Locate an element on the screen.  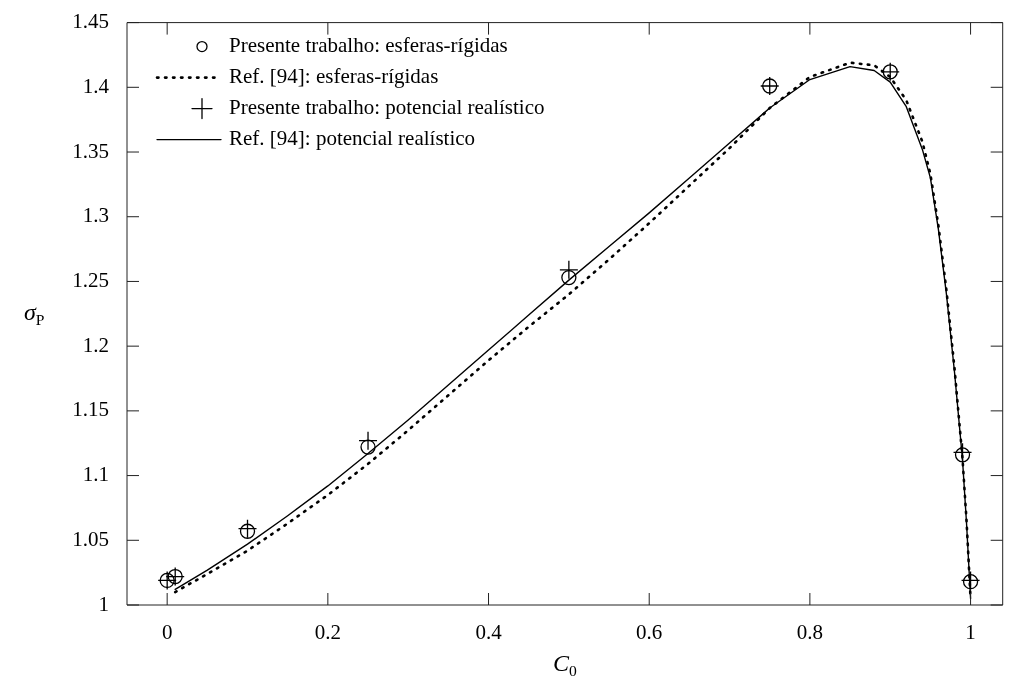
y-tick-label: 1.1 is located at coordinates (95, 474).